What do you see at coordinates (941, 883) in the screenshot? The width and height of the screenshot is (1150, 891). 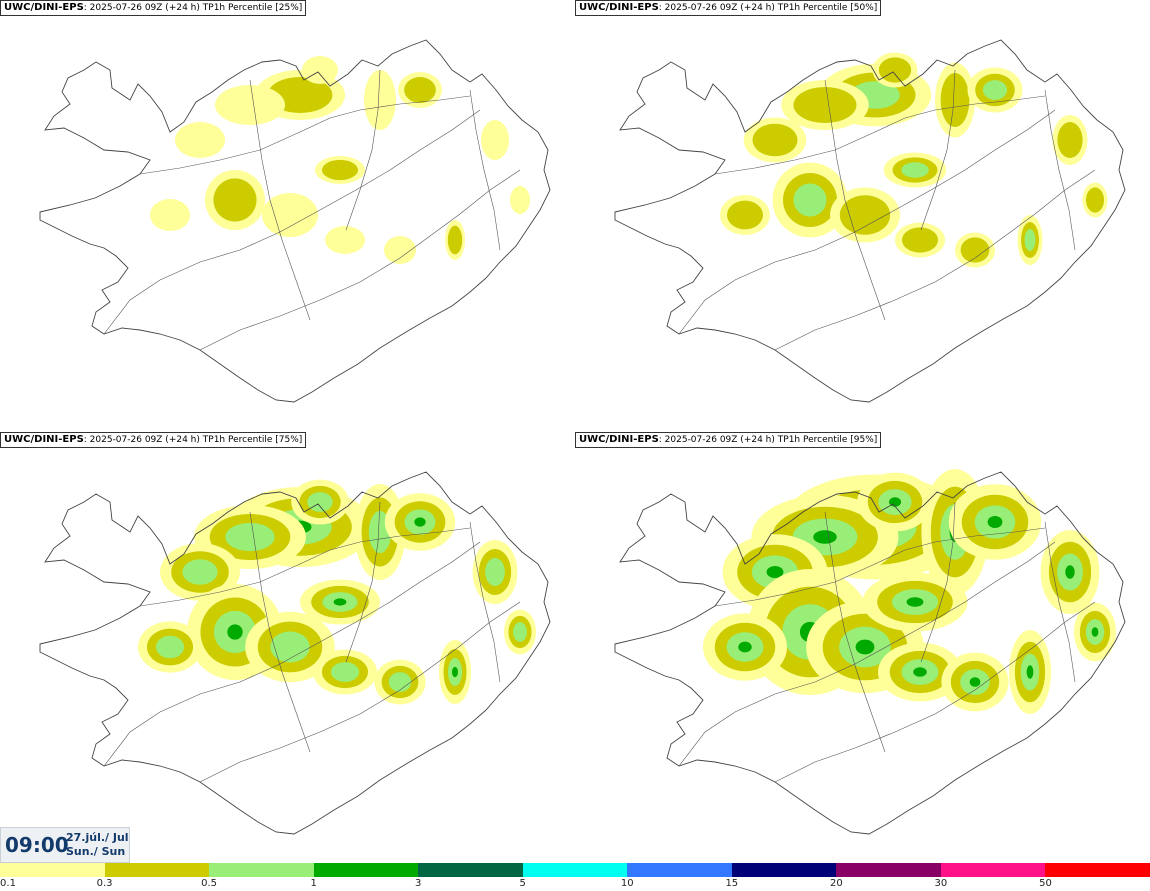 I see `legend-tick-label: 30` at bounding box center [941, 883].